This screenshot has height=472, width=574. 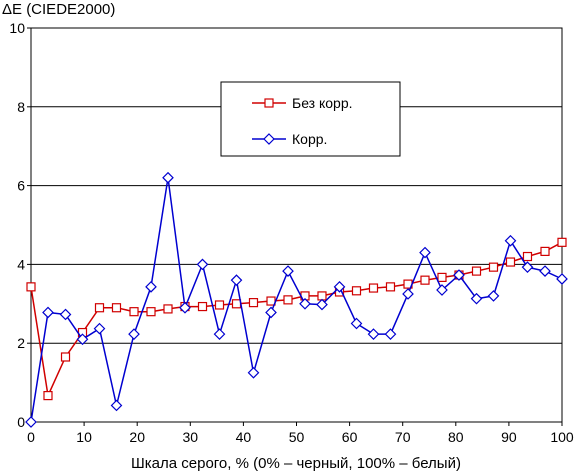 I want to click on y-tick-label: 8, so click(x=21, y=107).